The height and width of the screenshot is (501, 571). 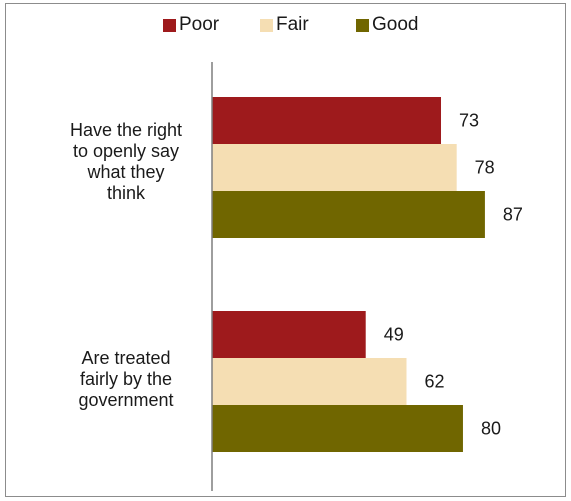 I want to click on legend-label-good: Good, so click(x=395, y=24).